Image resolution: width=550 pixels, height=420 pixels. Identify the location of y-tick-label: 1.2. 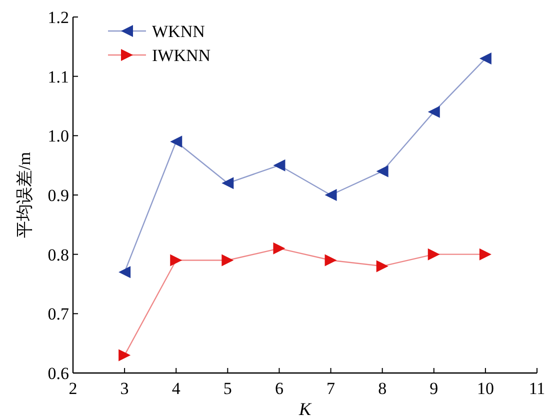
(58, 17).